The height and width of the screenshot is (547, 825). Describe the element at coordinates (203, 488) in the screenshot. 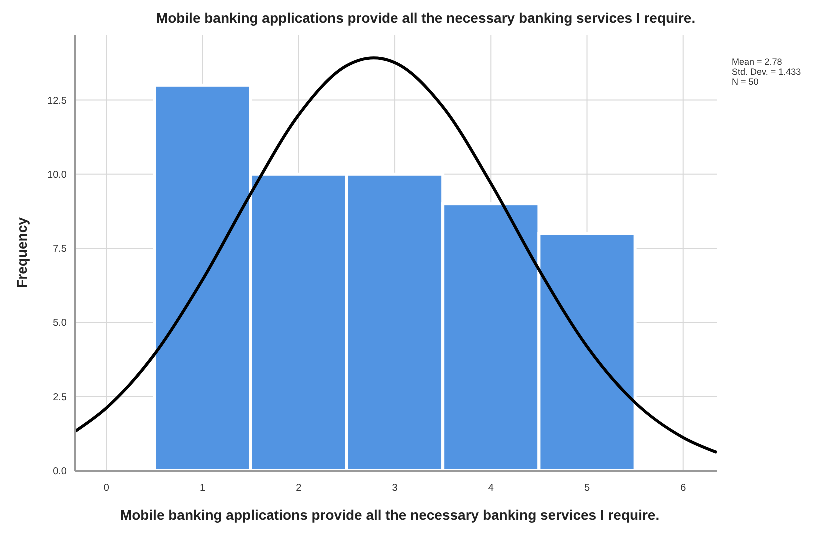

I see `x-tick-label: 1` at that location.